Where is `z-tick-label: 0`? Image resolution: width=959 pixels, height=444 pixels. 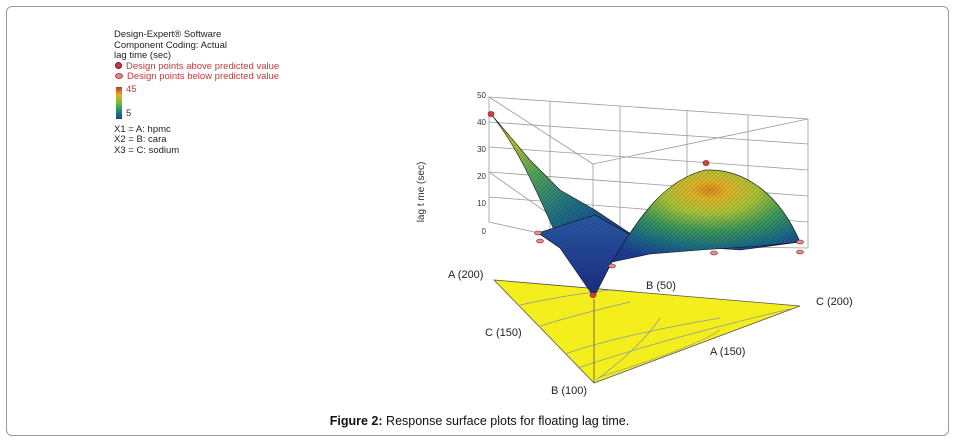 z-tick-label: 0 is located at coordinates (484, 231).